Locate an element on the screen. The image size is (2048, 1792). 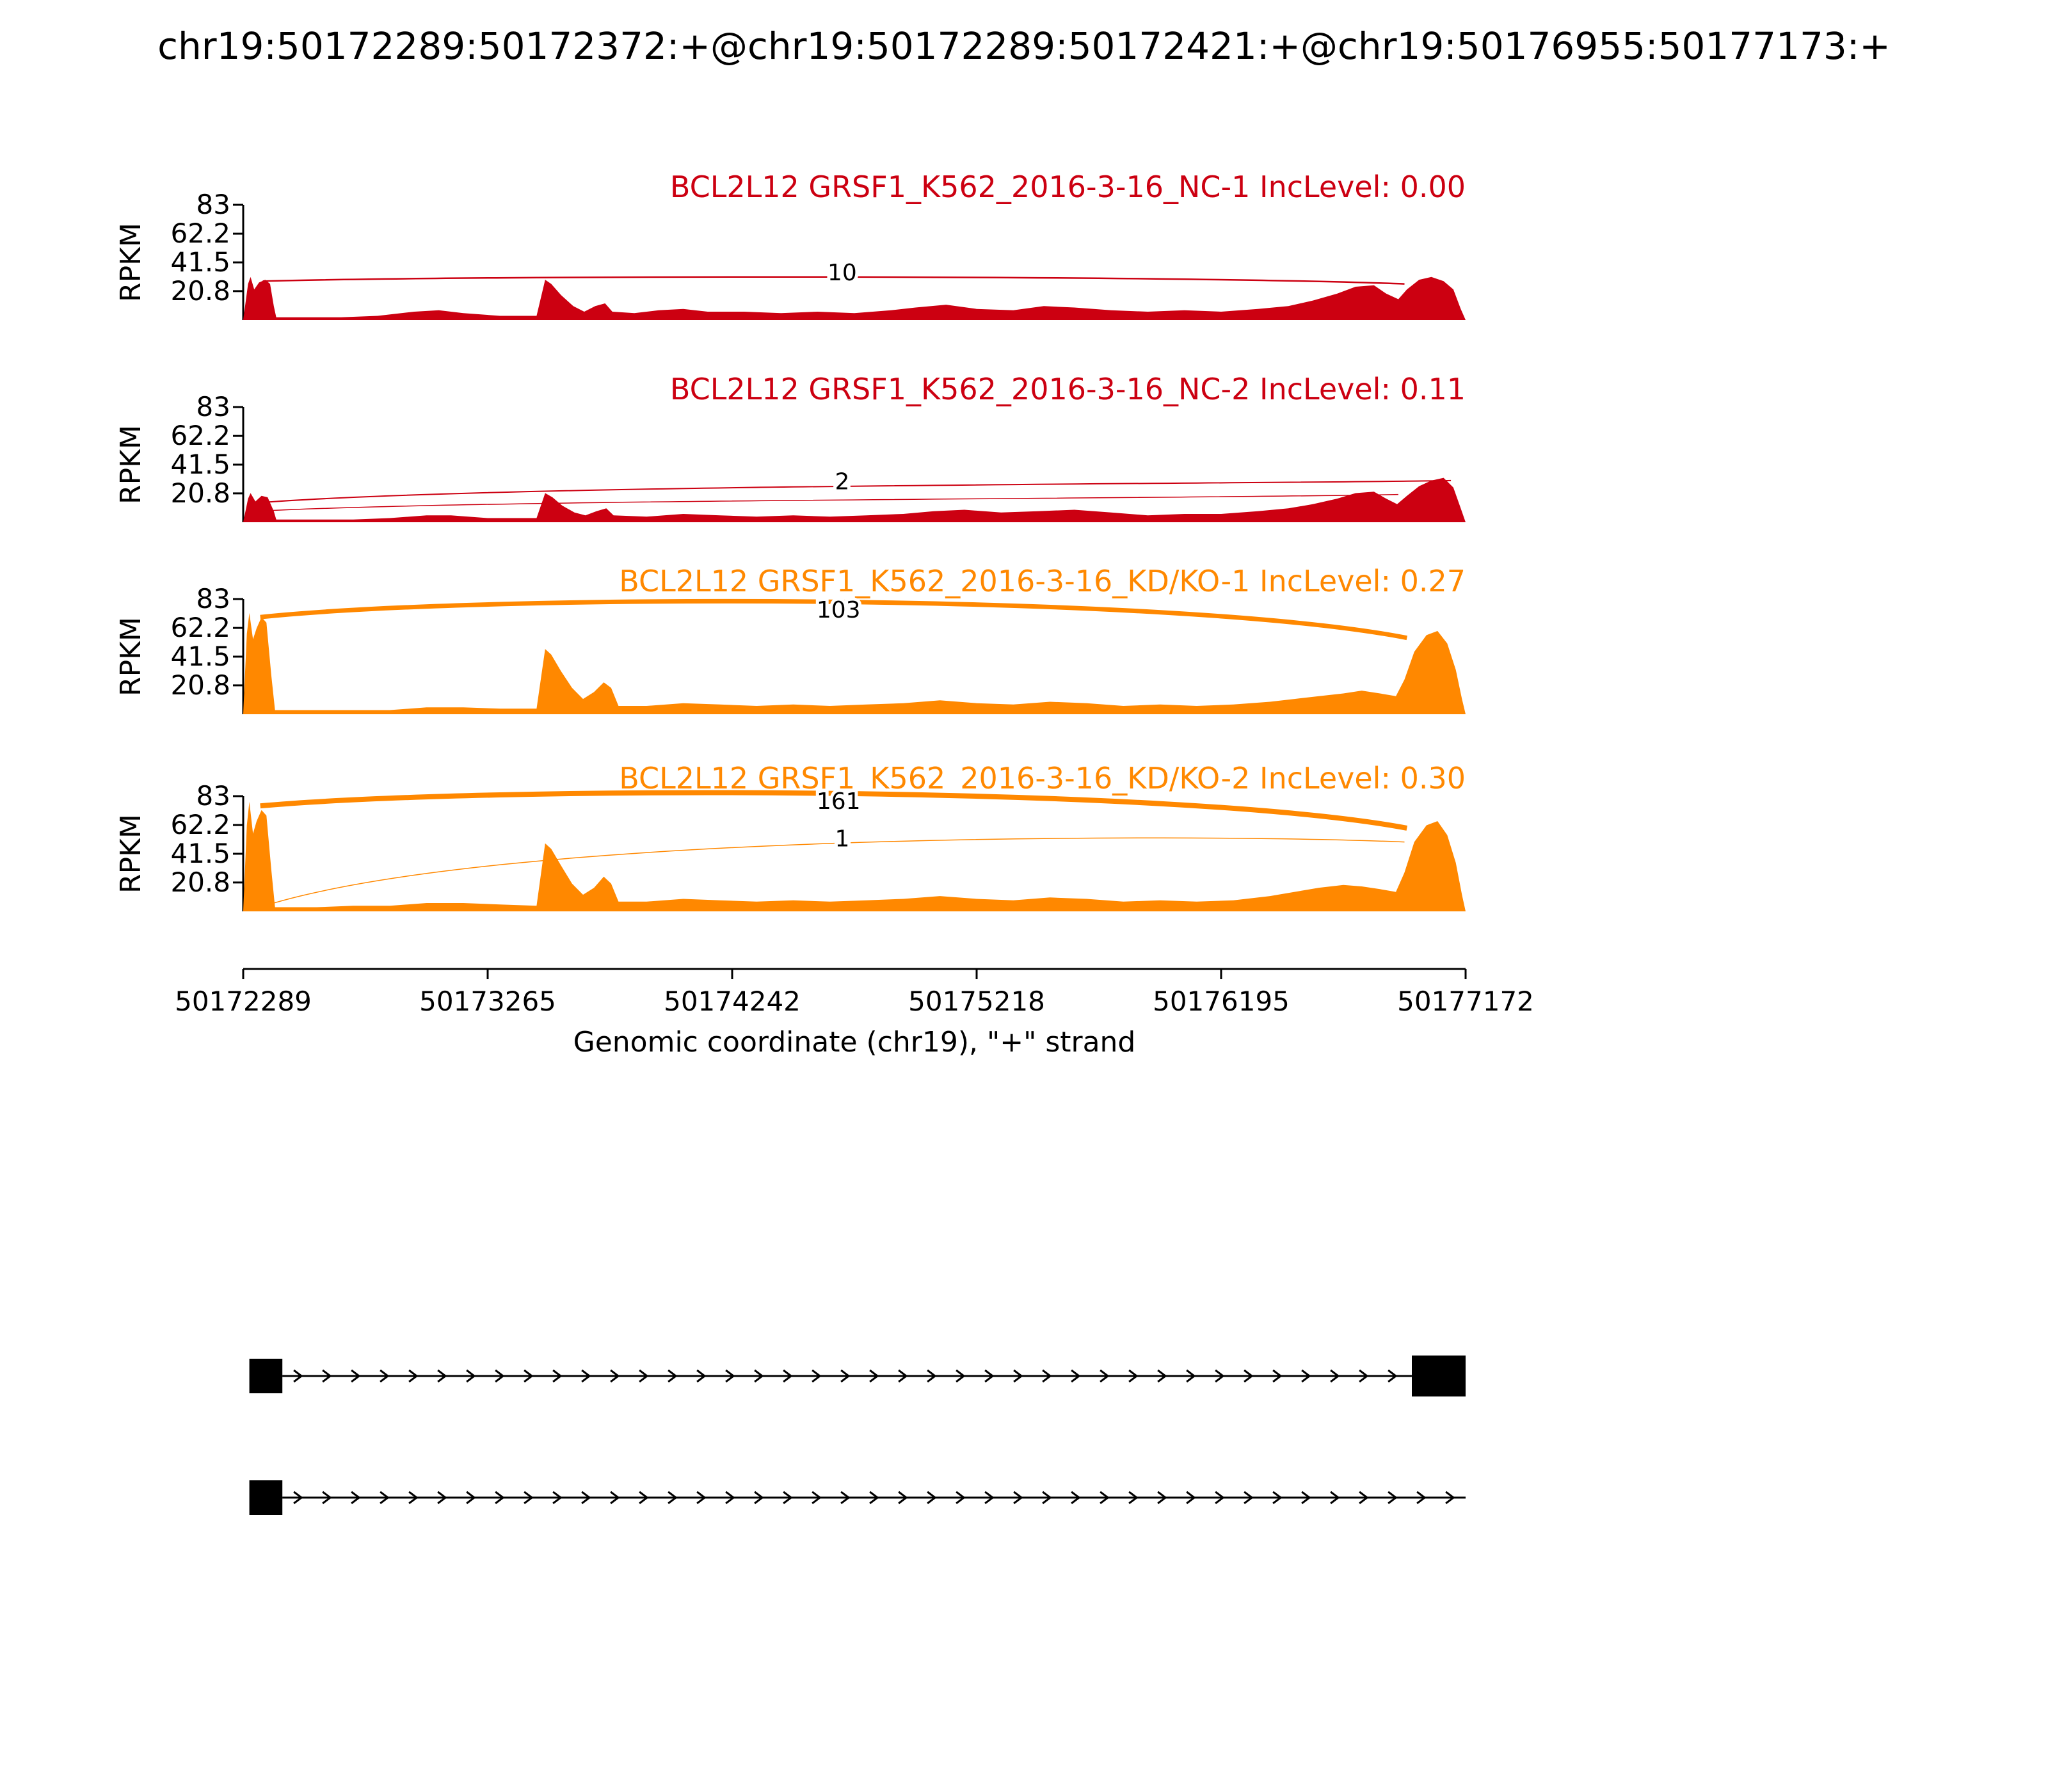
junction-count-label: 2 is located at coordinates (842, 482).